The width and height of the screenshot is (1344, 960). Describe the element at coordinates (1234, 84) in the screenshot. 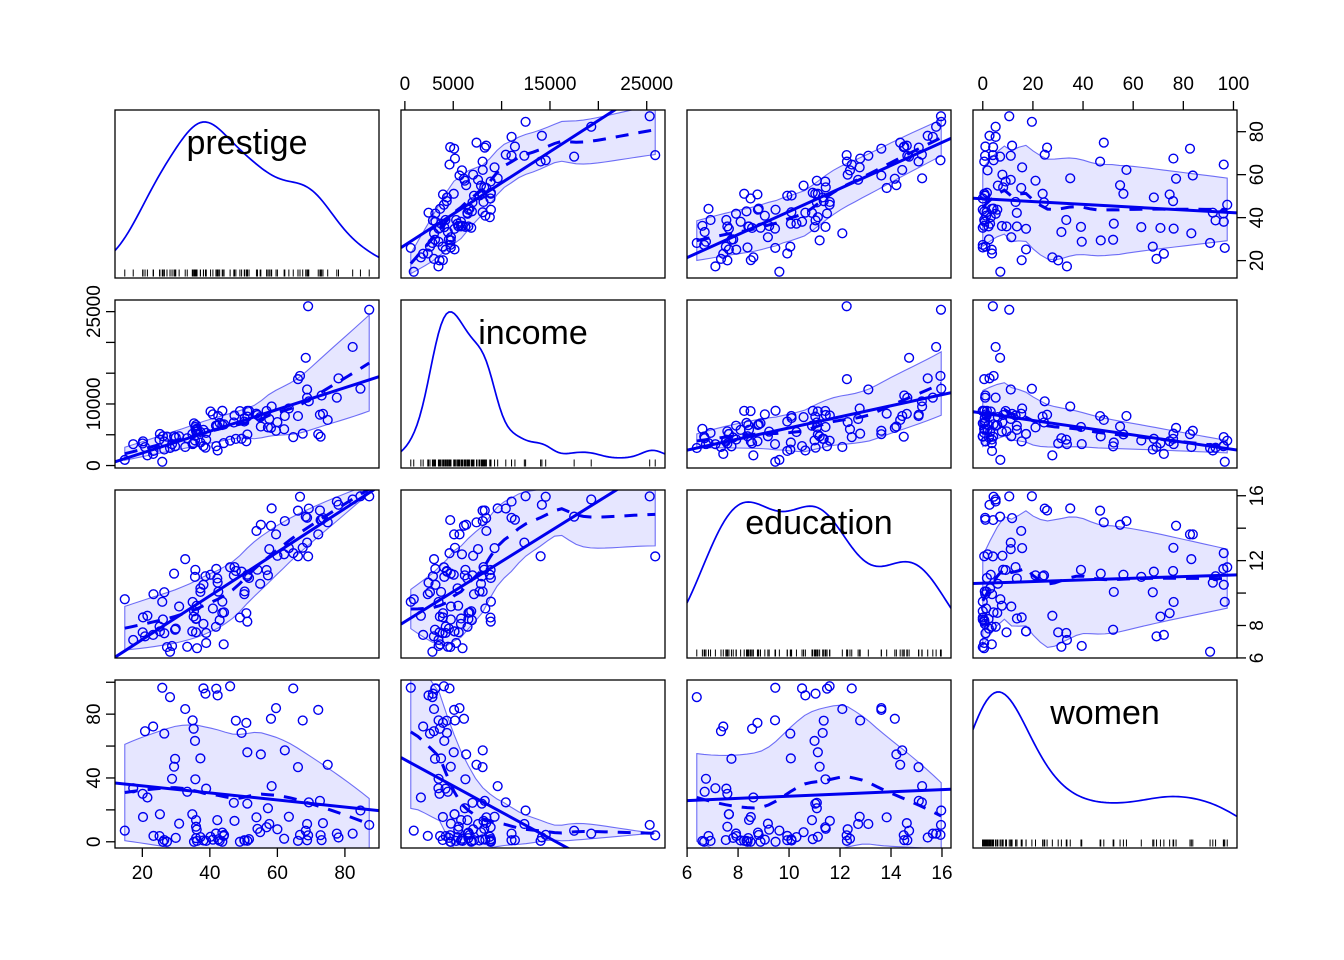

I see `axis-tick-label: 100` at that location.